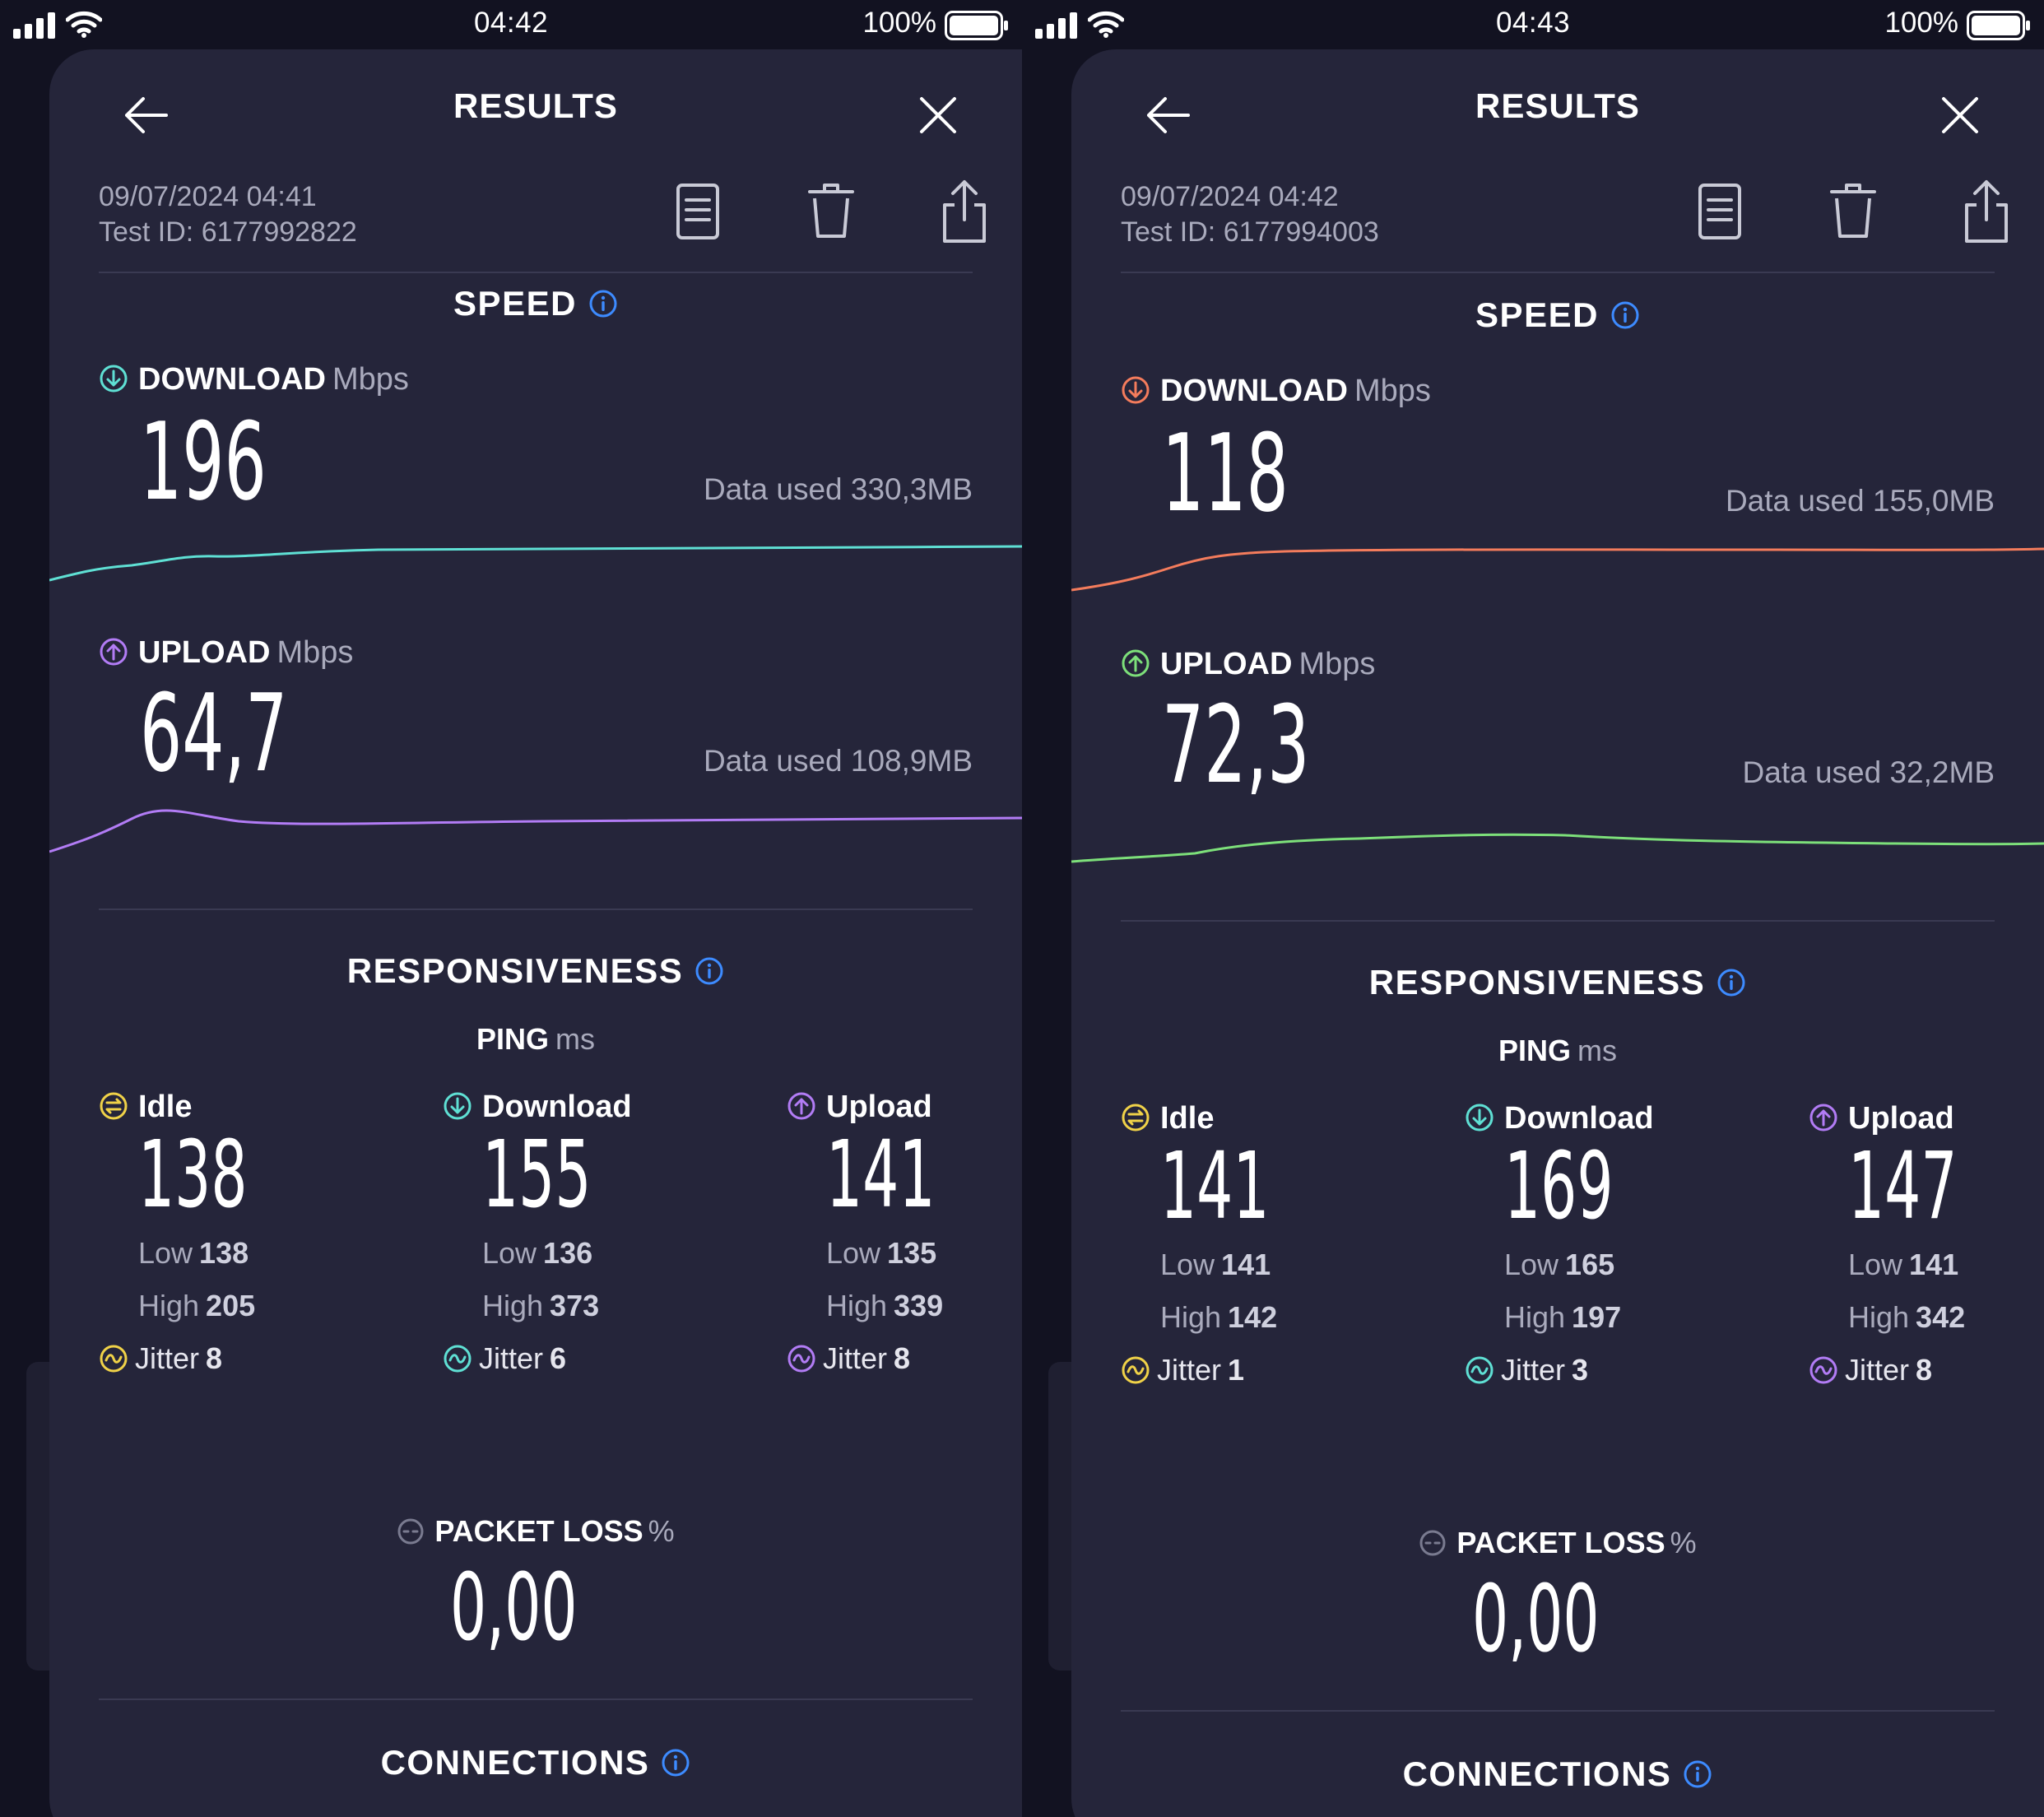 The height and width of the screenshot is (1817, 2044). What do you see at coordinates (1526, 1370) in the screenshot?
I see `ping-download-jitter: Jitter 3` at bounding box center [1526, 1370].